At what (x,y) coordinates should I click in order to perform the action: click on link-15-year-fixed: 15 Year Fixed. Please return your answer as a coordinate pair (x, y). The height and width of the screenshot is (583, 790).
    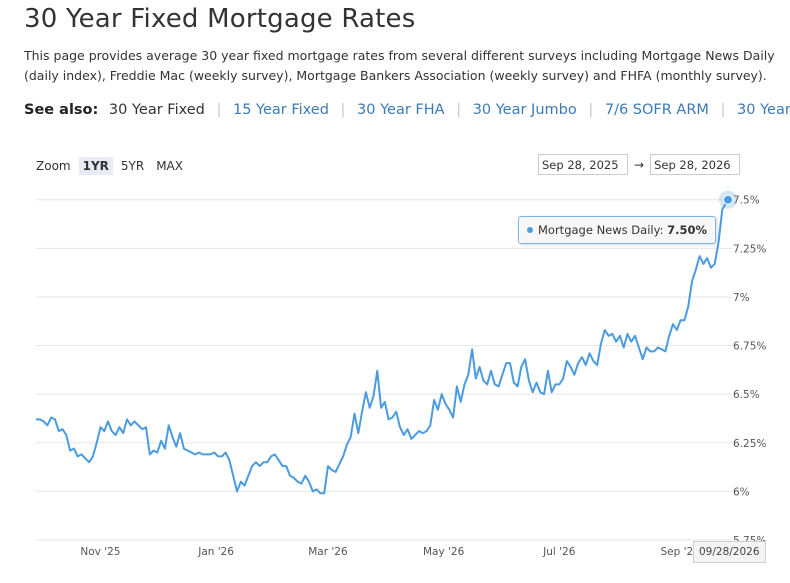
    Looking at the image, I should click on (280, 110).